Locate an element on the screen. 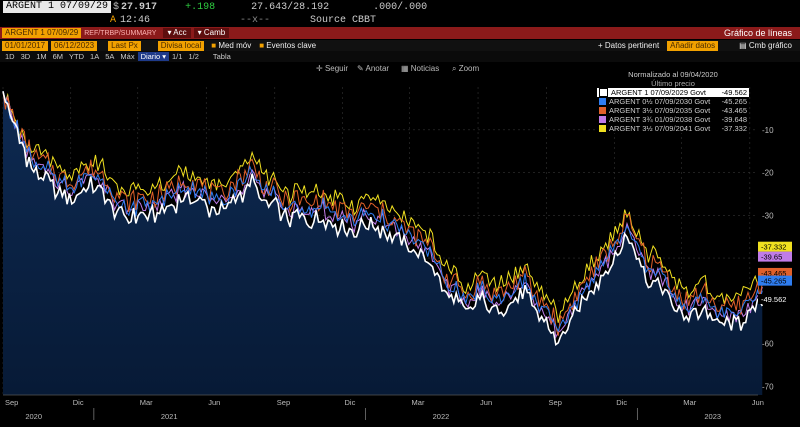 This screenshot has height=427, width=800. zoom-tool: ⌕ Zoom is located at coordinates (466, 68).